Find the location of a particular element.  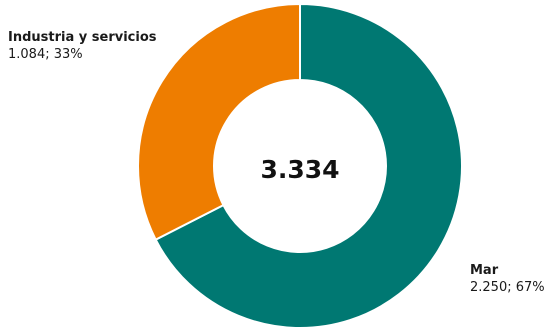

slice-label-mar: Mar 2.250; 67% is located at coordinates (507, 279).